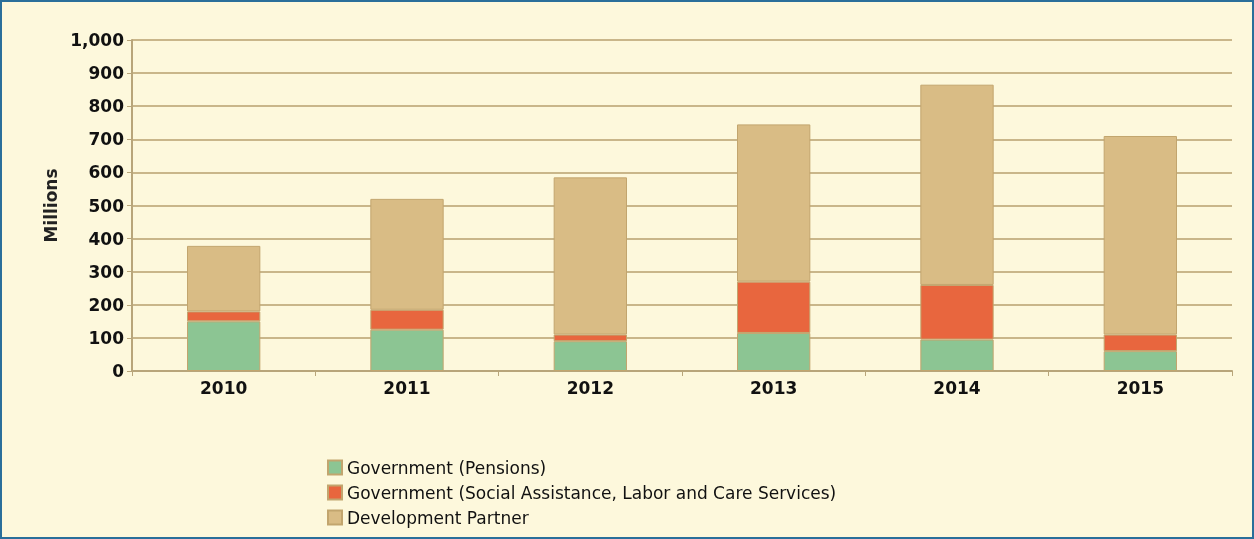  I want to click on x-tick-label: 2014, so click(957, 387).